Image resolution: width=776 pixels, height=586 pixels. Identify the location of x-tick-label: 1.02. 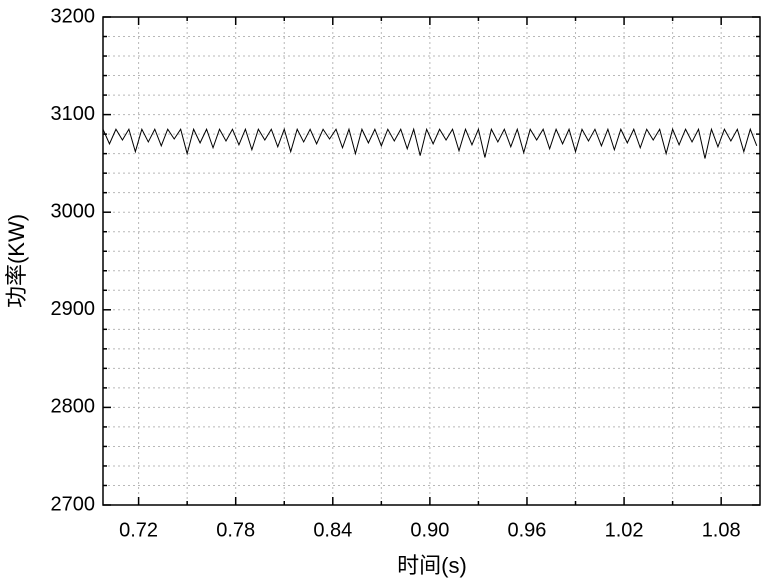
(624, 530).